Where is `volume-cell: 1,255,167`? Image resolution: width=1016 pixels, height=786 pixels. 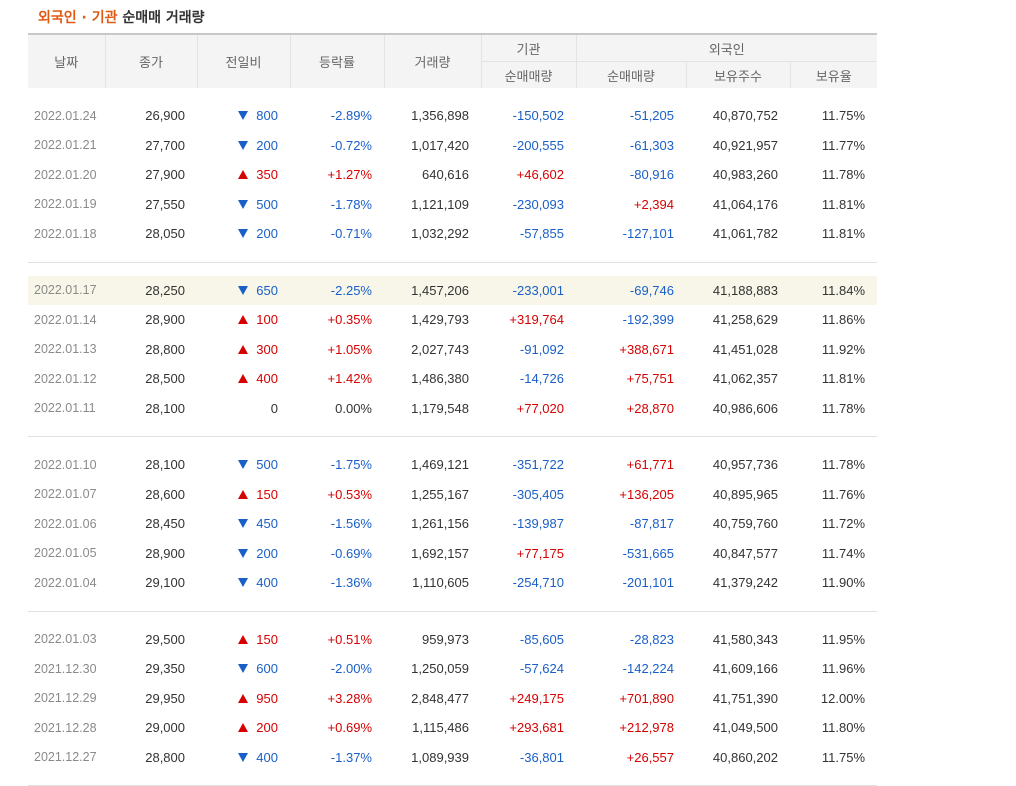 volume-cell: 1,255,167 is located at coordinates (440, 494).